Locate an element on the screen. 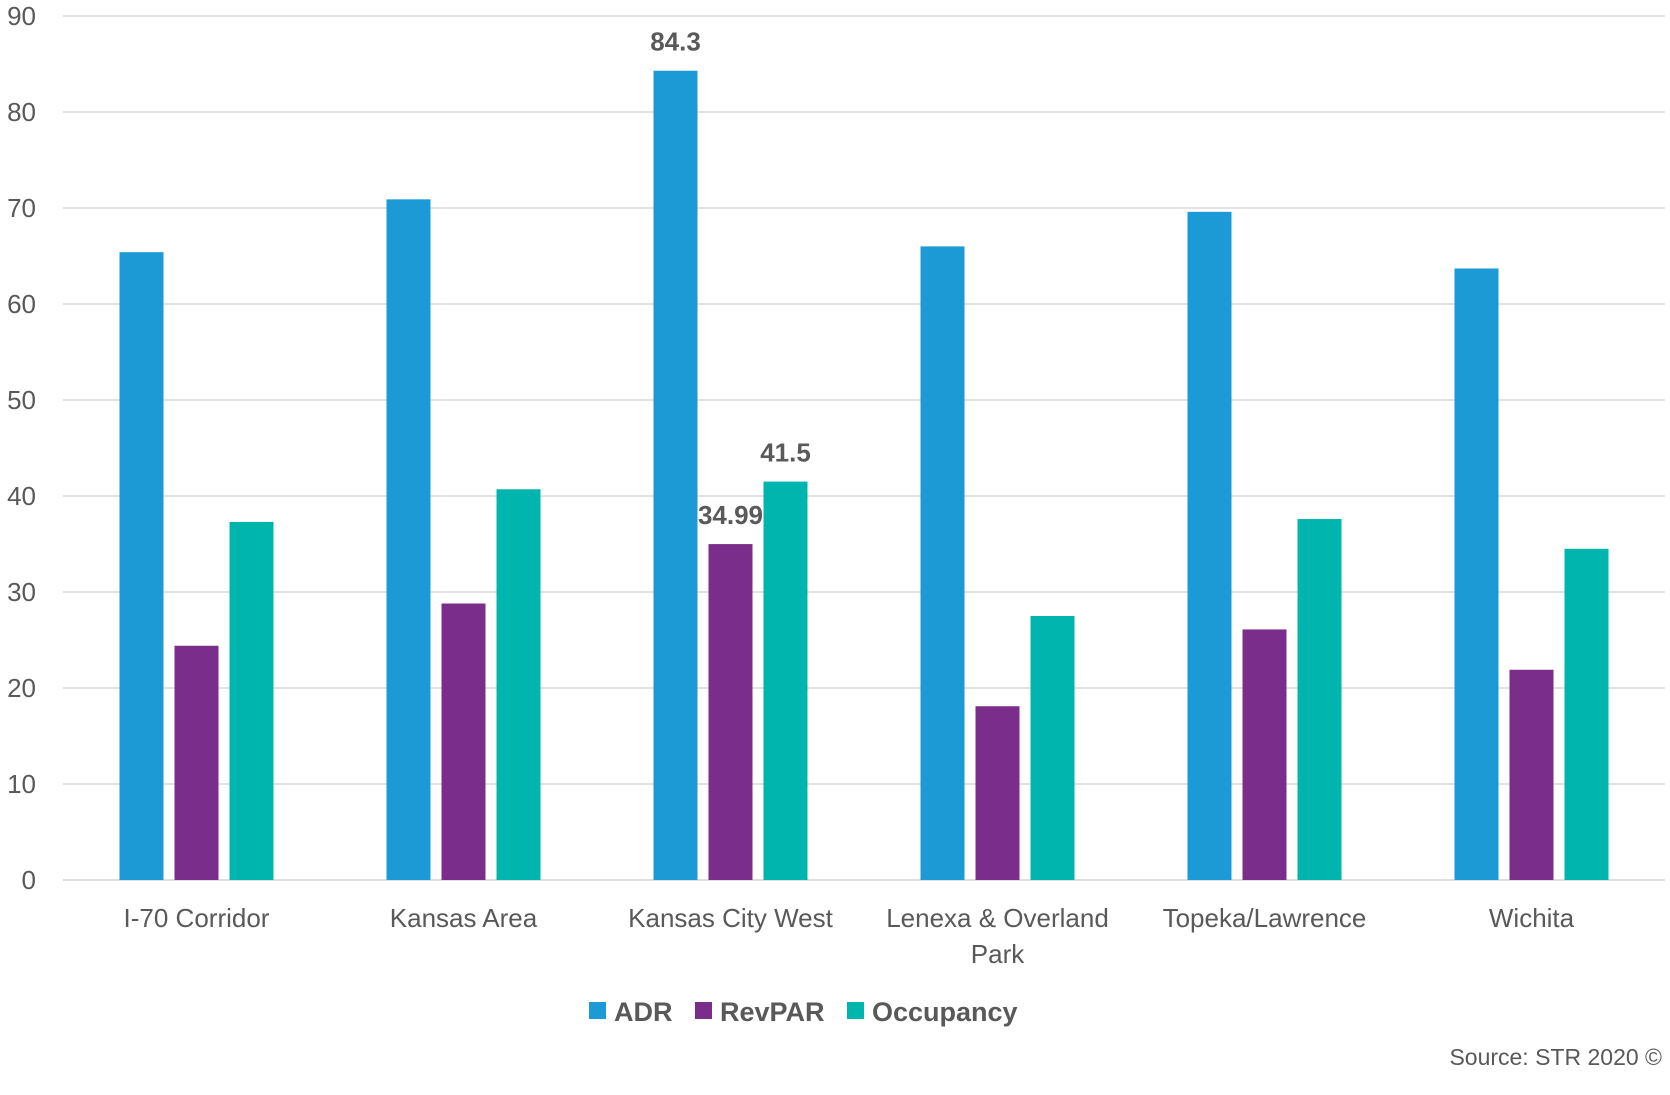 Image resolution: width=1670 pixels, height=1095 pixels. data-labels: 84.3 34.99 41.5 is located at coordinates (730, 278).